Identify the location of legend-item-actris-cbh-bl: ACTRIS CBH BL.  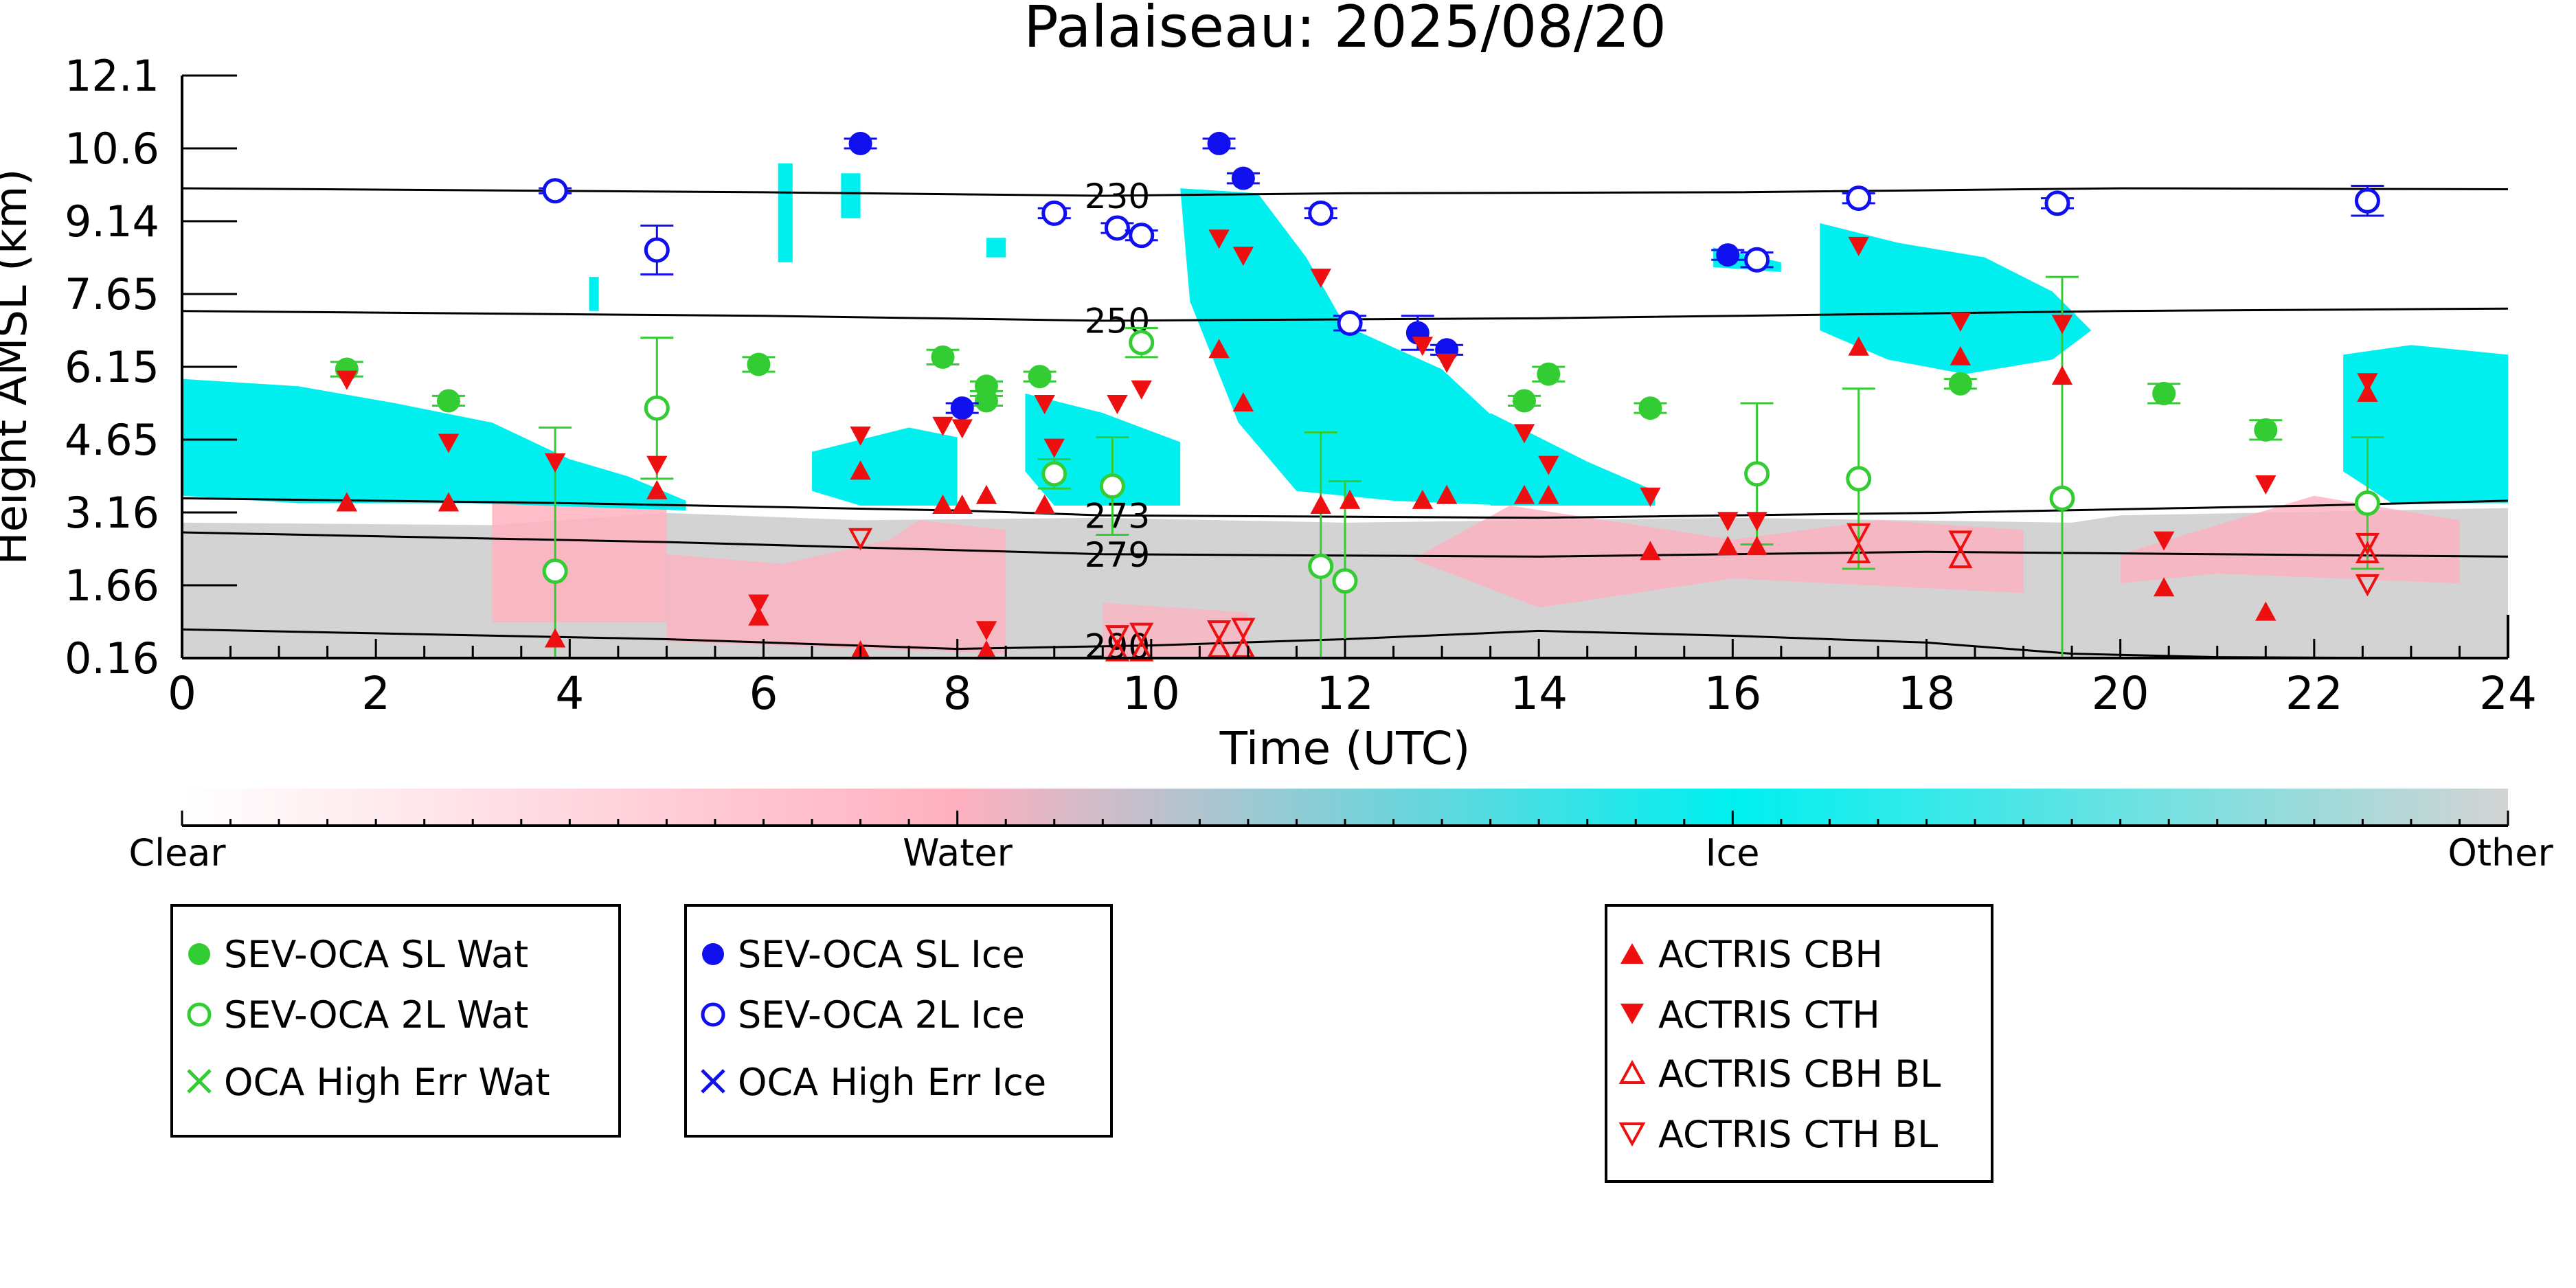
(1779, 1074).